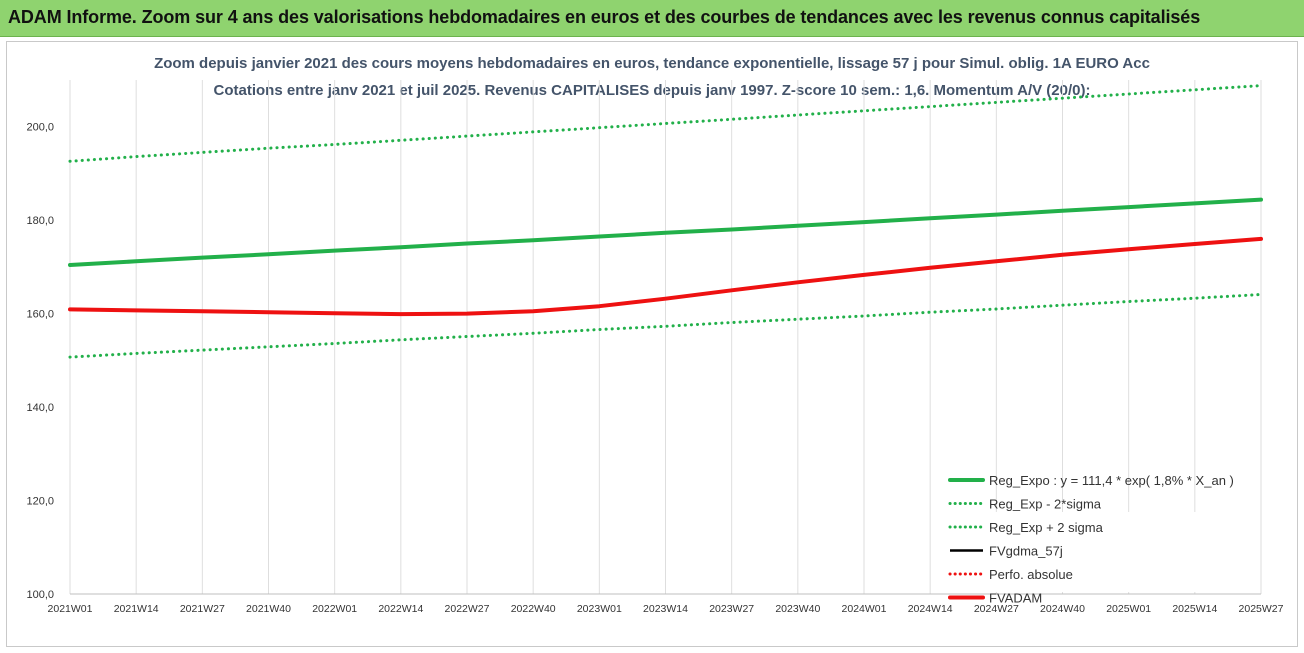 The width and height of the screenshot is (1304, 653). I want to click on y-tick-label: 180,0, so click(40, 221).